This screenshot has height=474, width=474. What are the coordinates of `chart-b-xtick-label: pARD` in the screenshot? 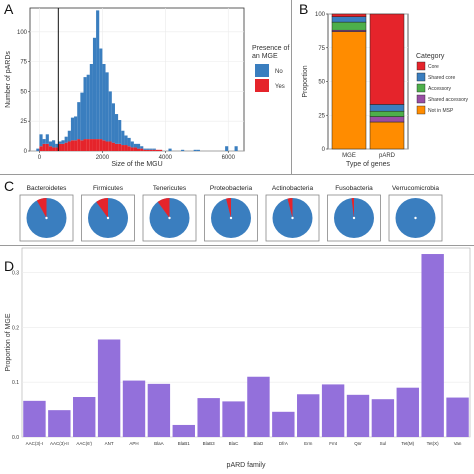 It's located at (387, 156).